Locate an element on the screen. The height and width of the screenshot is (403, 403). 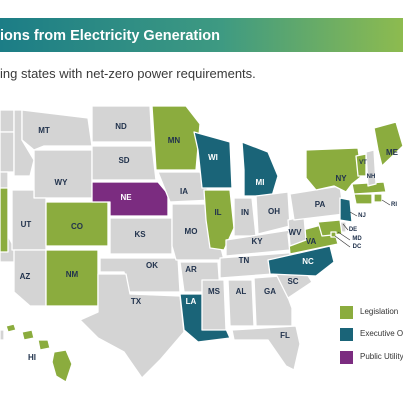
md-callout-line is located at coordinates (344, 236).